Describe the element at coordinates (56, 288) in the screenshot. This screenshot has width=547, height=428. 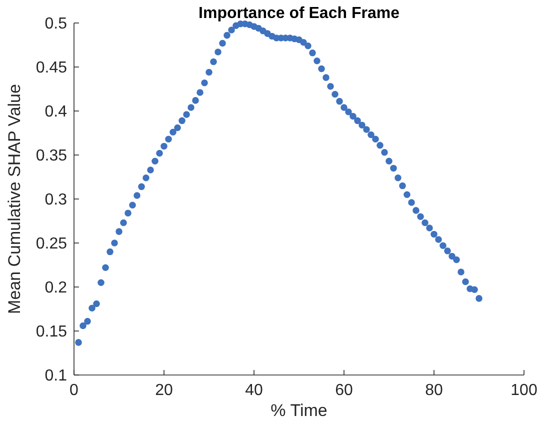
I see `y-tick-label: 0.2` at that location.